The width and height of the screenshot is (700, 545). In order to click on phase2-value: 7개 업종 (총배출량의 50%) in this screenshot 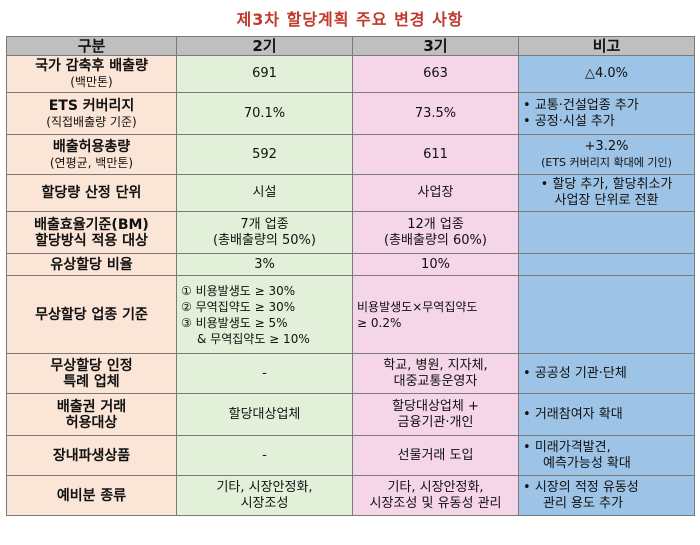, I will do `click(264, 232)`.